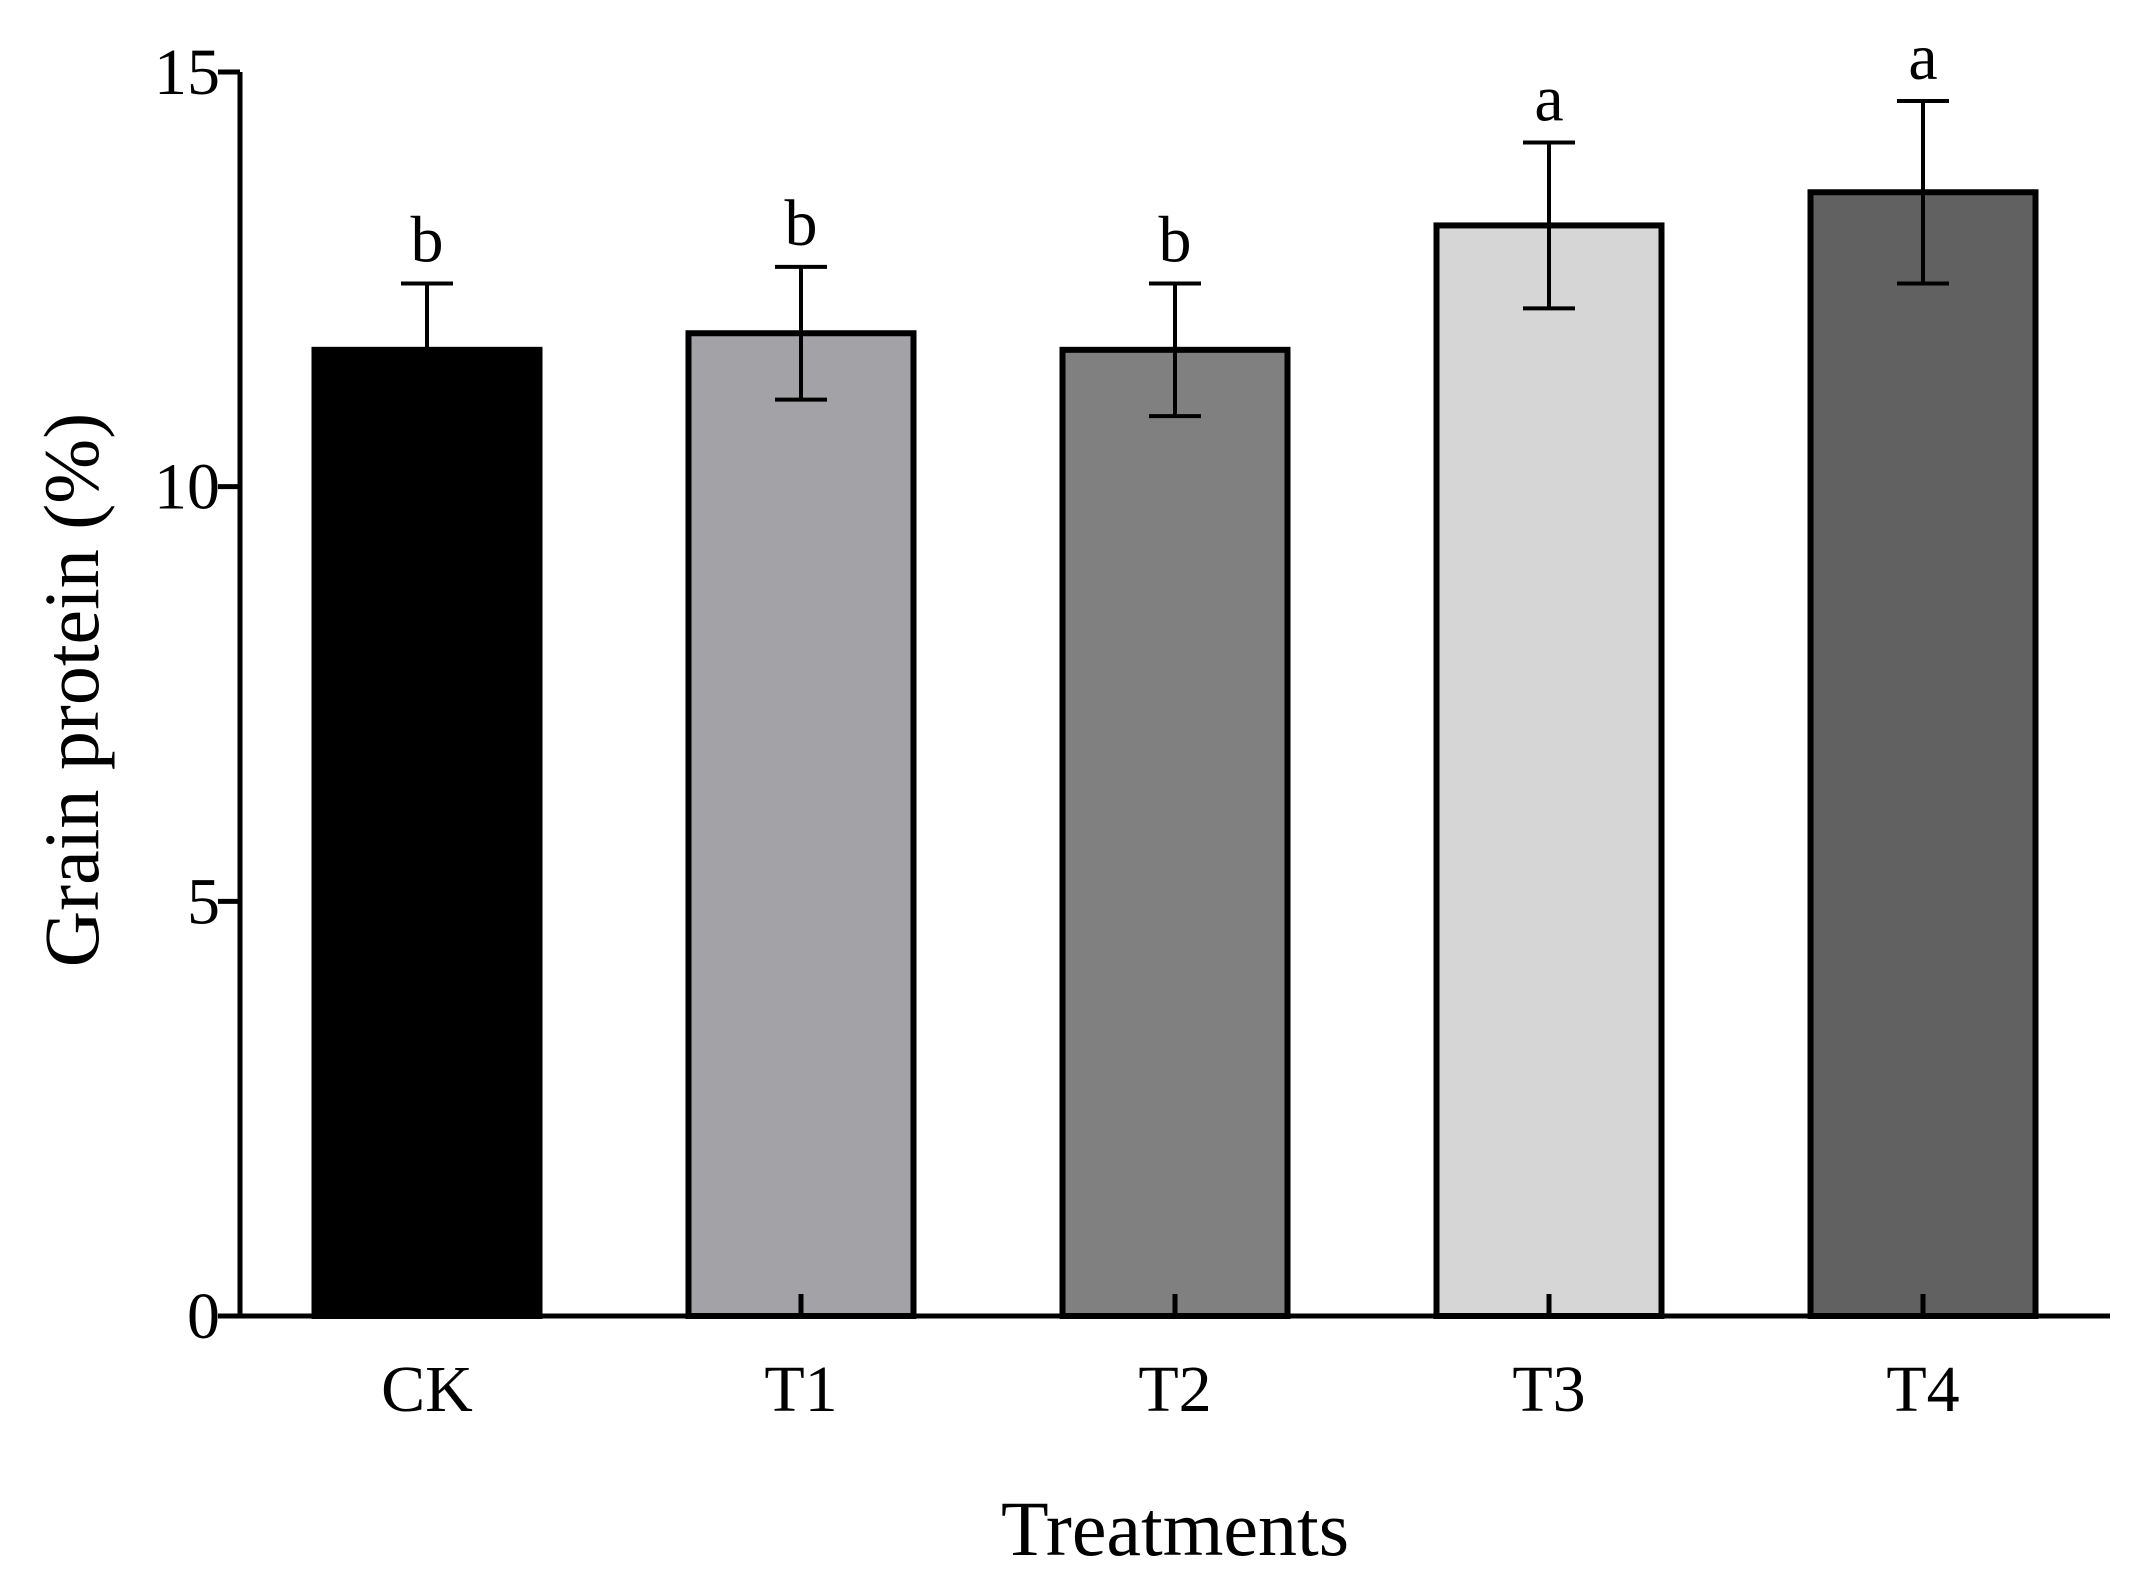 The width and height of the screenshot is (2134, 1580). Describe the element at coordinates (1549, 771) in the screenshot. I see `bar-t3` at that location.